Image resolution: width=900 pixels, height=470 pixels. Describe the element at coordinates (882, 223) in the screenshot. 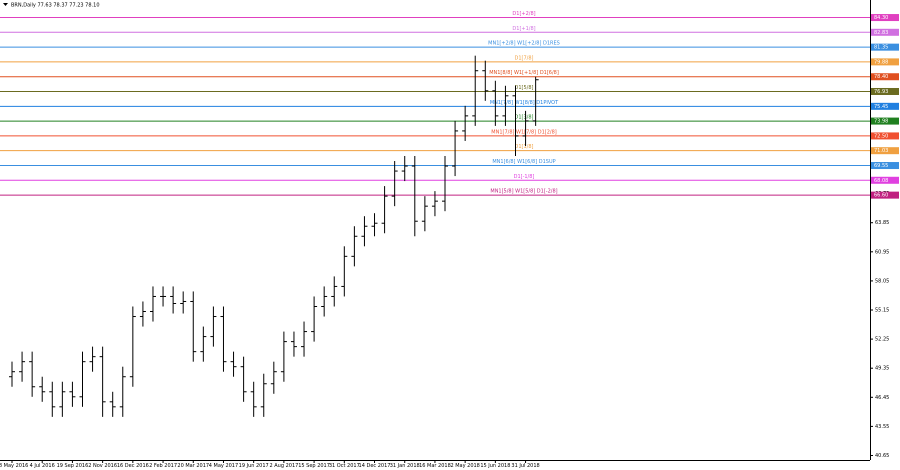

I see `y-tick-label: 63.85` at that location.